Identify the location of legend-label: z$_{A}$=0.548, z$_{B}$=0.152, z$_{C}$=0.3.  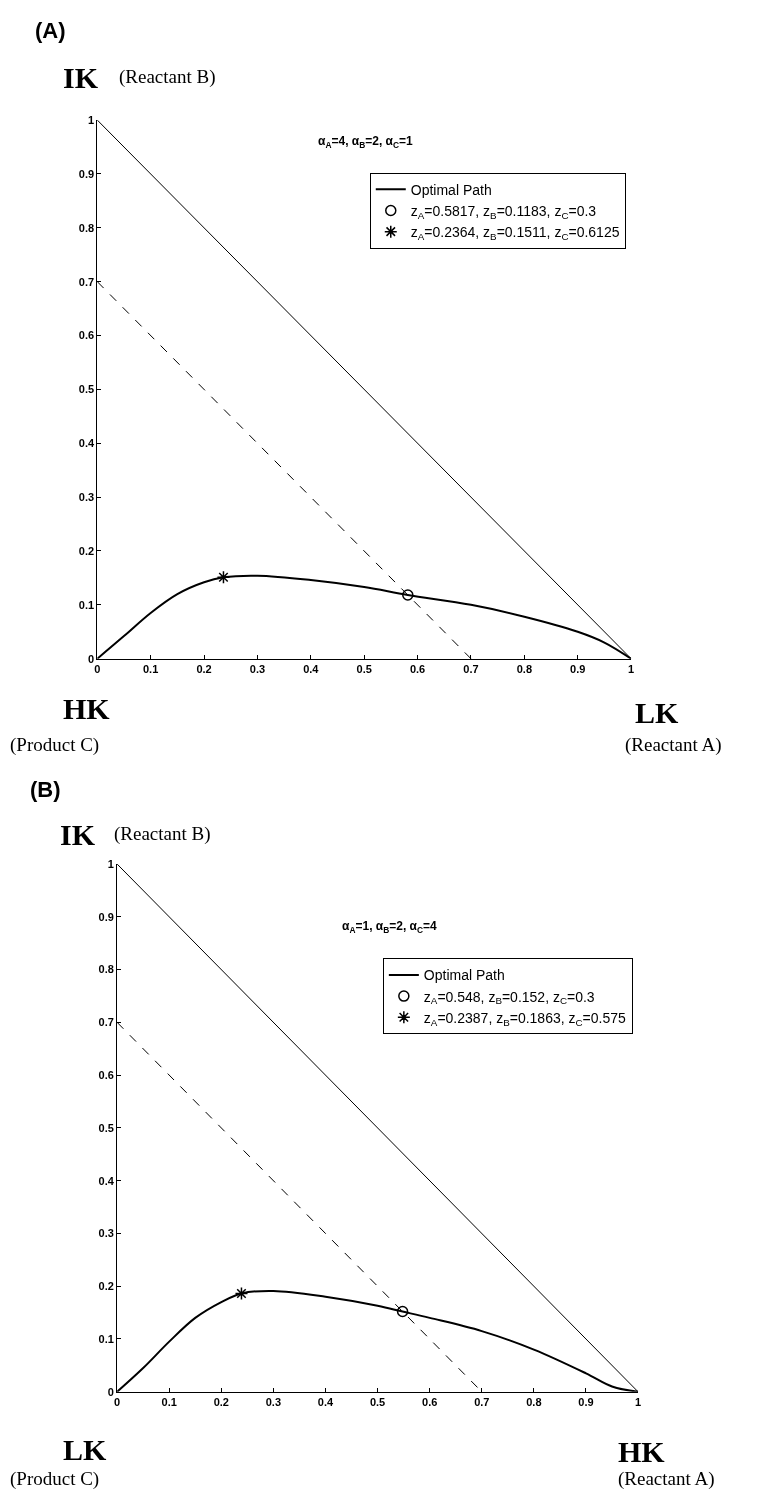
(509, 997).